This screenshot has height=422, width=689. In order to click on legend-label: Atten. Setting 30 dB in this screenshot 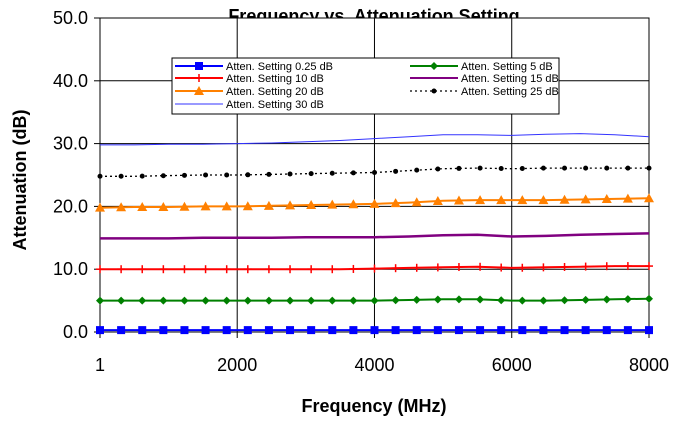, I will do `click(275, 105)`.